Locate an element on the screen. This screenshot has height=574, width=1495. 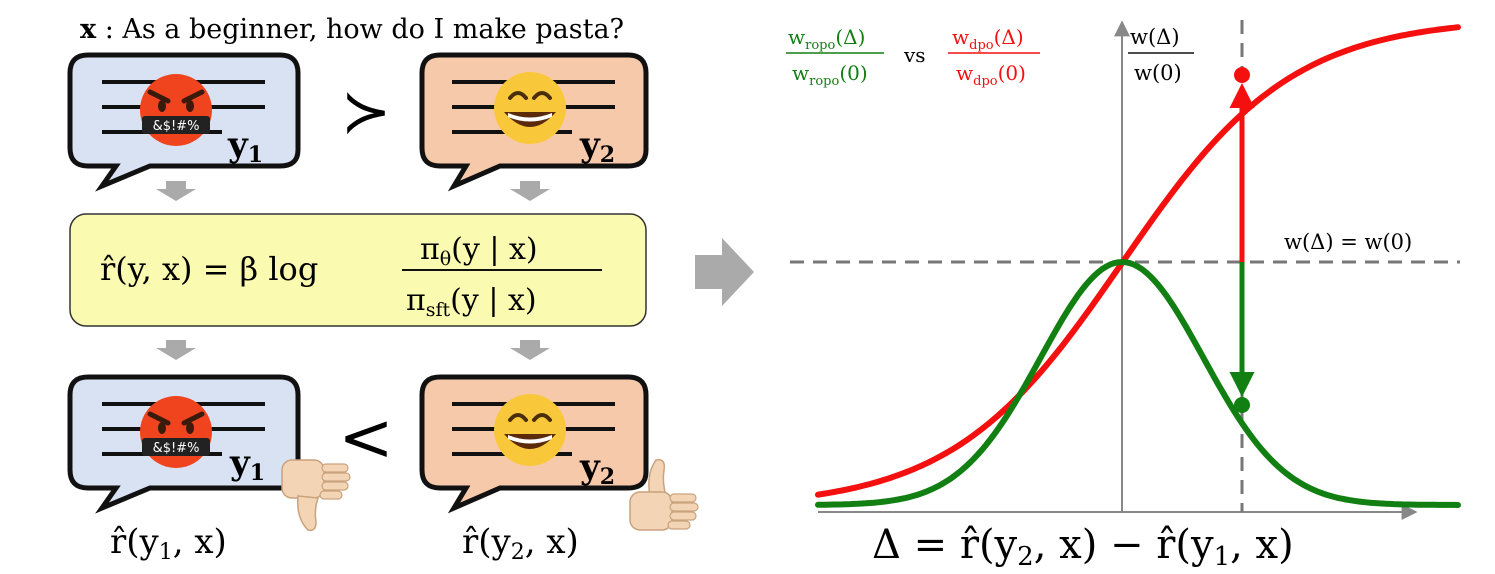
response-bubble-y1-bottom: &$!#% y1 is located at coordinates (184, 444).